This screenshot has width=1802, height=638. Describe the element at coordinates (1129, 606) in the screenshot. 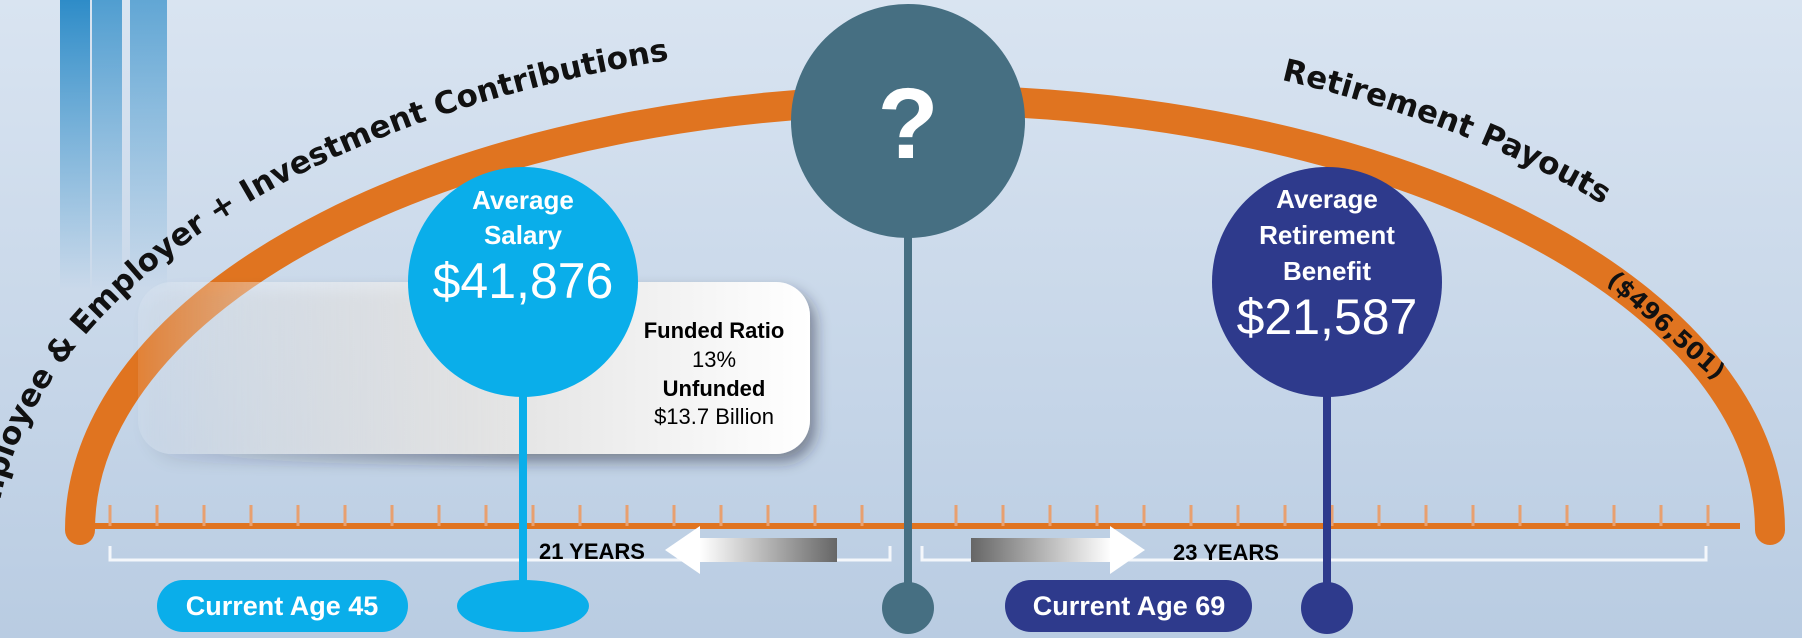

I see `retirement-age: Current Age 69` at that location.